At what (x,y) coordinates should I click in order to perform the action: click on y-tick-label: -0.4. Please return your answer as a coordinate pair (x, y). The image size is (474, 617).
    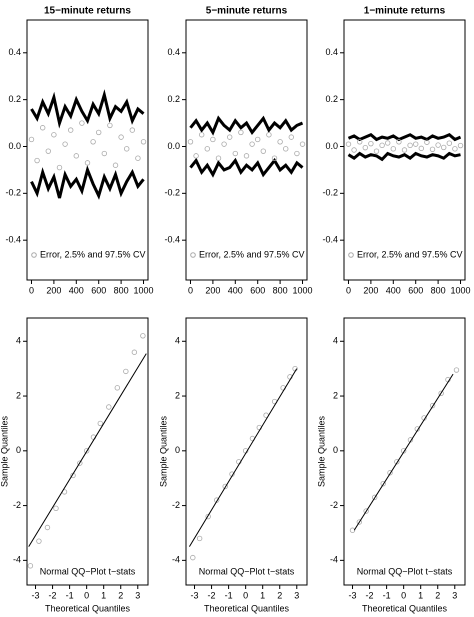
    Looking at the image, I should click on (172, 240).